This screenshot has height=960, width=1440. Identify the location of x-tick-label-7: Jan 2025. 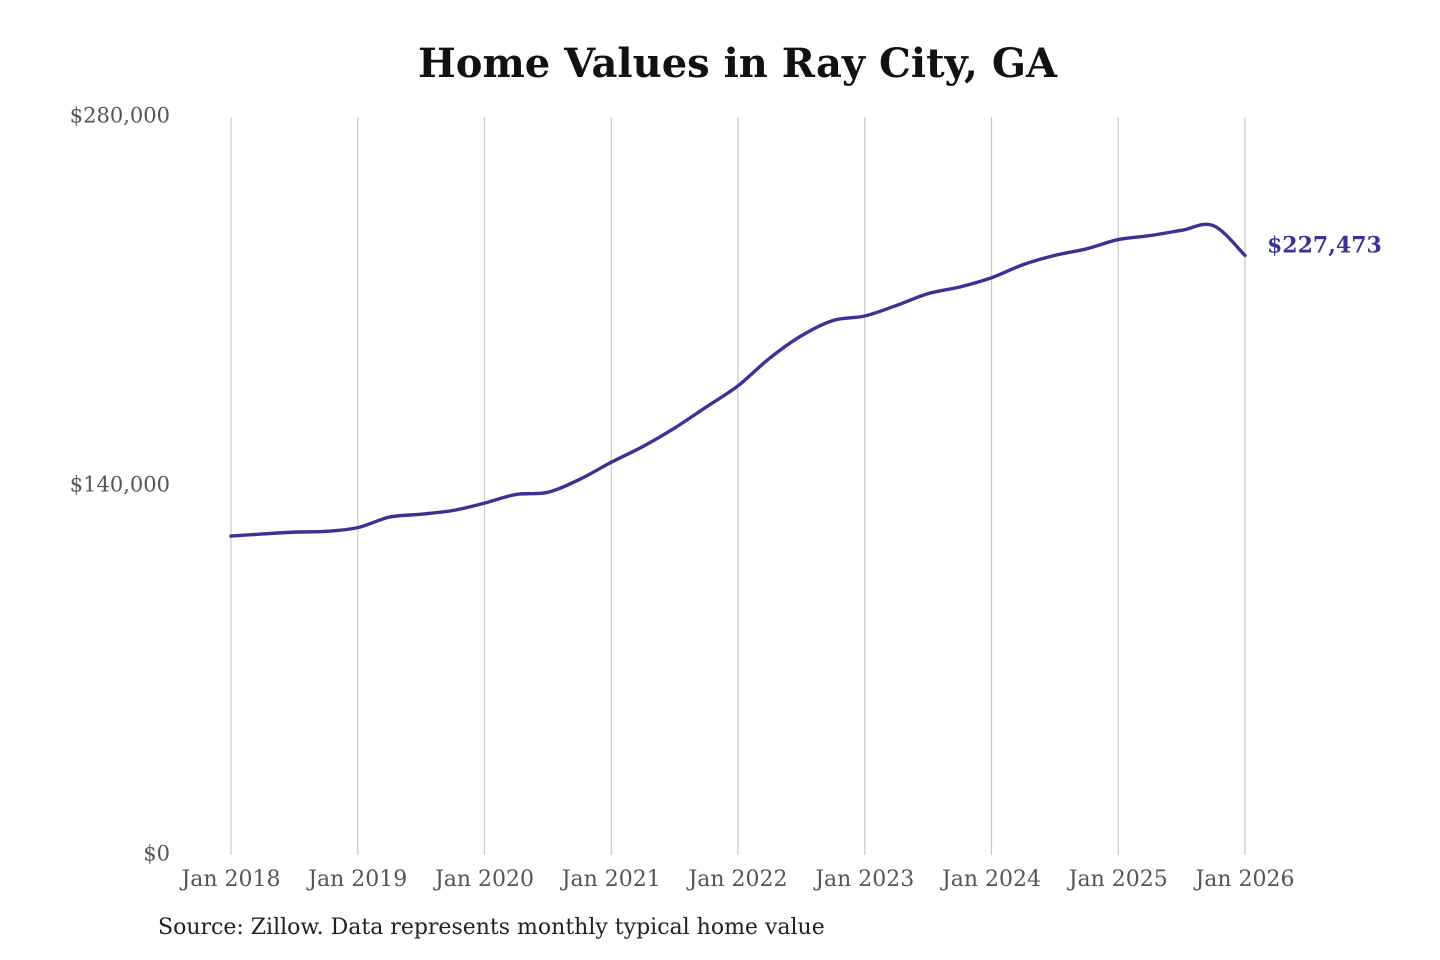
(1117, 879).